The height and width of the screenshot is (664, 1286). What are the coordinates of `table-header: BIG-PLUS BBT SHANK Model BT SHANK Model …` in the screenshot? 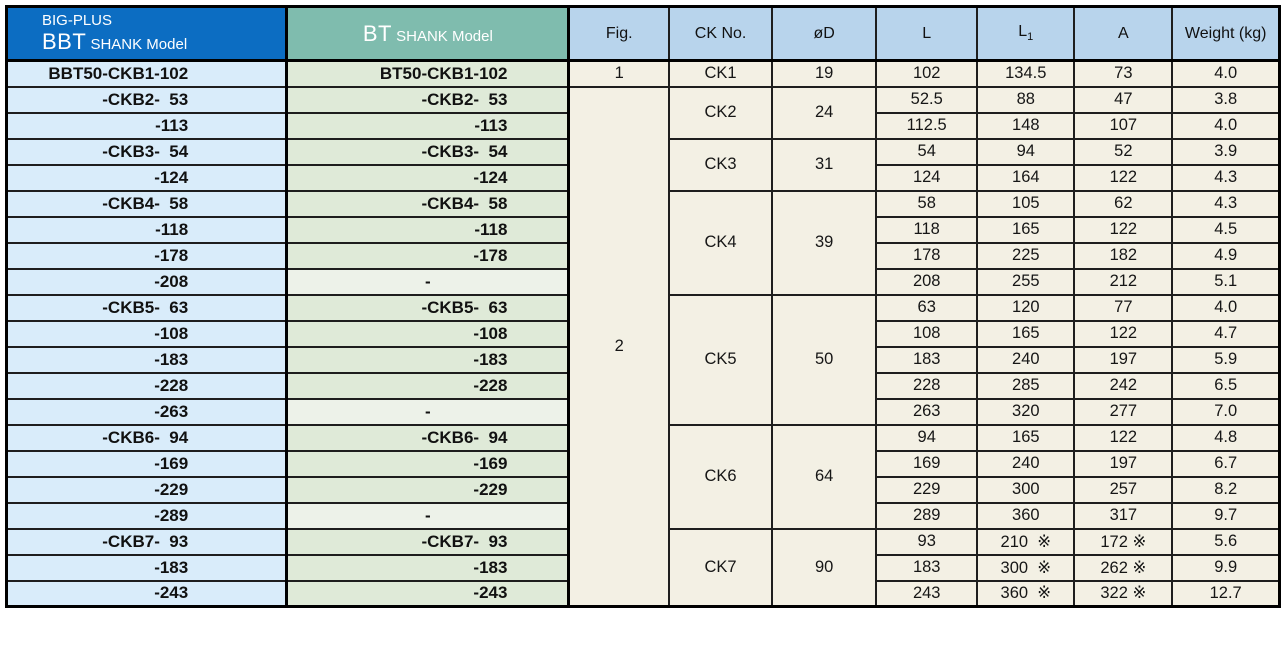 It's located at (643, 33).